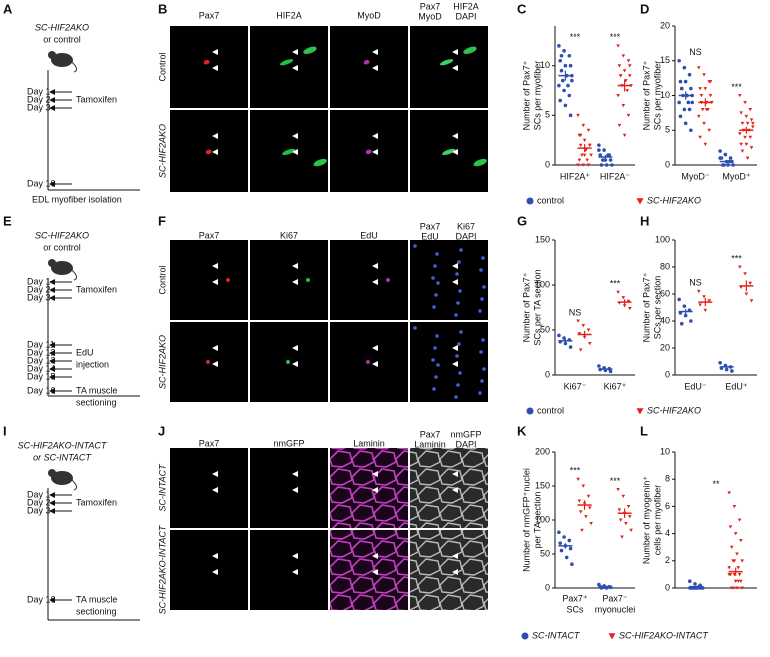 This screenshot has height=657, width=770. What do you see at coordinates (665, 25) in the screenshot?
I see `y-tick-label: 20` at bounding box center [665, 25].